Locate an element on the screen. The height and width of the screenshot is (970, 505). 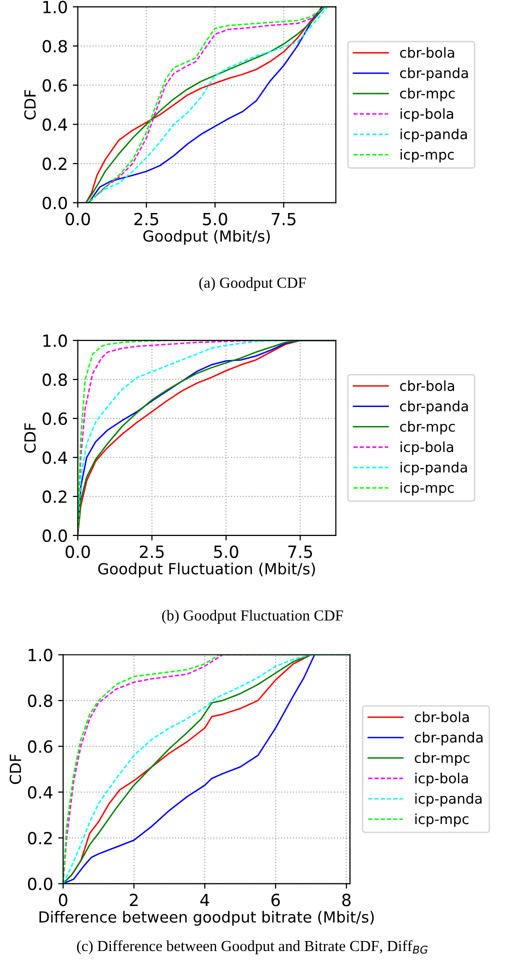
text: (b) Goodput Fluctuation CDF is located at coordinates (252, 617).